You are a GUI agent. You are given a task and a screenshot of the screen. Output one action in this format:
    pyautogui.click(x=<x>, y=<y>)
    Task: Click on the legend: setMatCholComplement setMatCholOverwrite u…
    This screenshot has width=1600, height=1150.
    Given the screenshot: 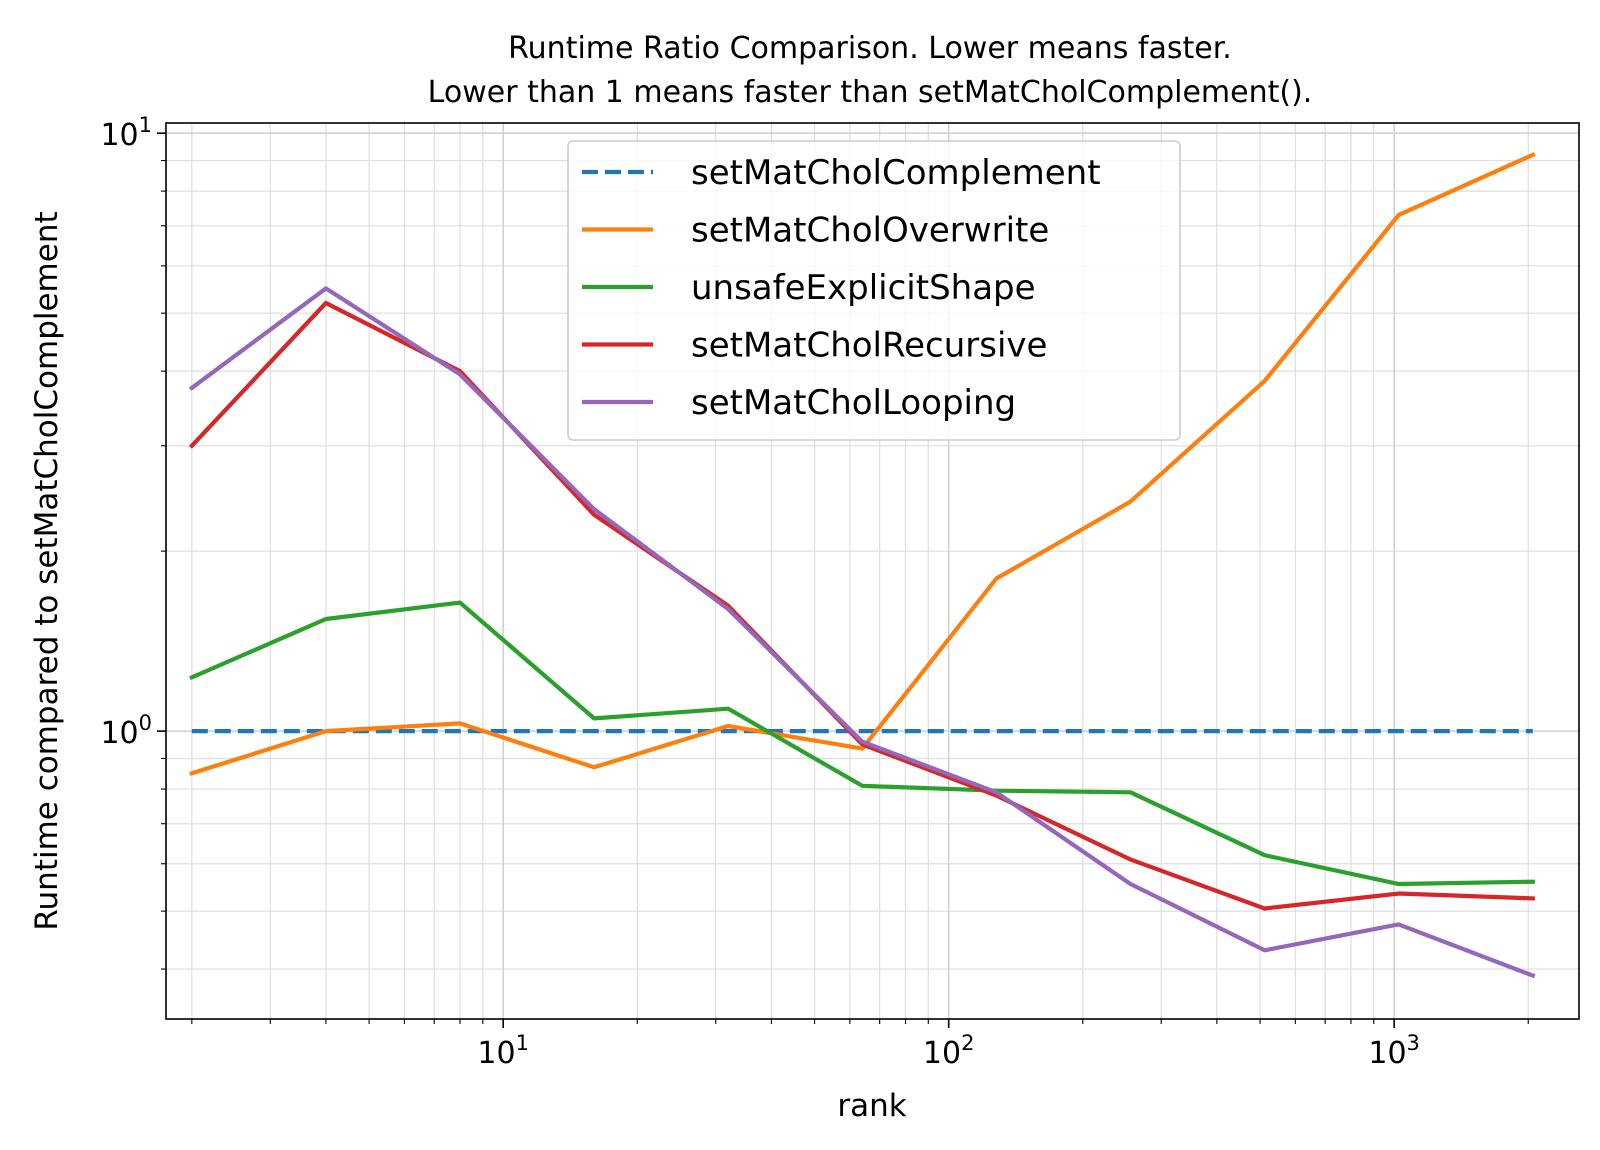 What is the action you would take?
    pyautogui.click(x=874, y=290)
    